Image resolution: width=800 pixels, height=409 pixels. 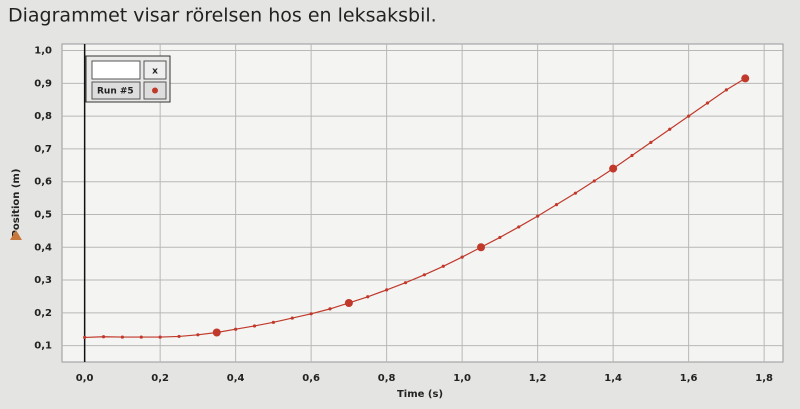 I want to click on x-tick-label: 0,4, so click(x=236, y=378).